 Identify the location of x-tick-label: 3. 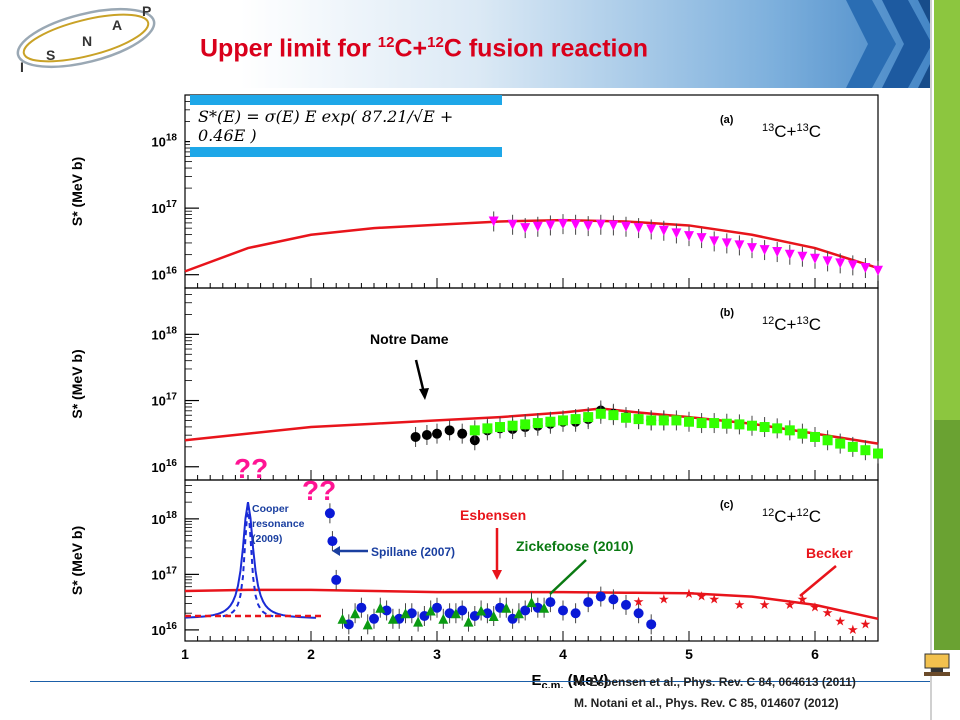
(437, 654).